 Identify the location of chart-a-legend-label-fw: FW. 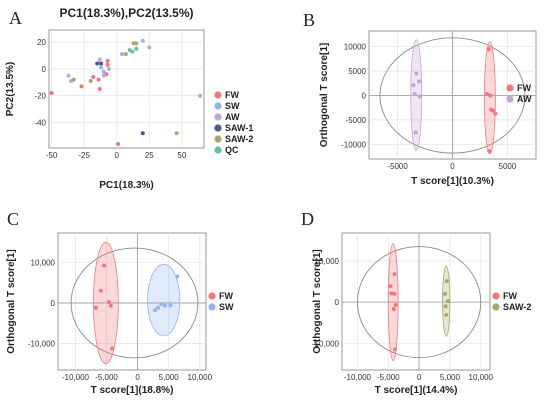
(232, 95).